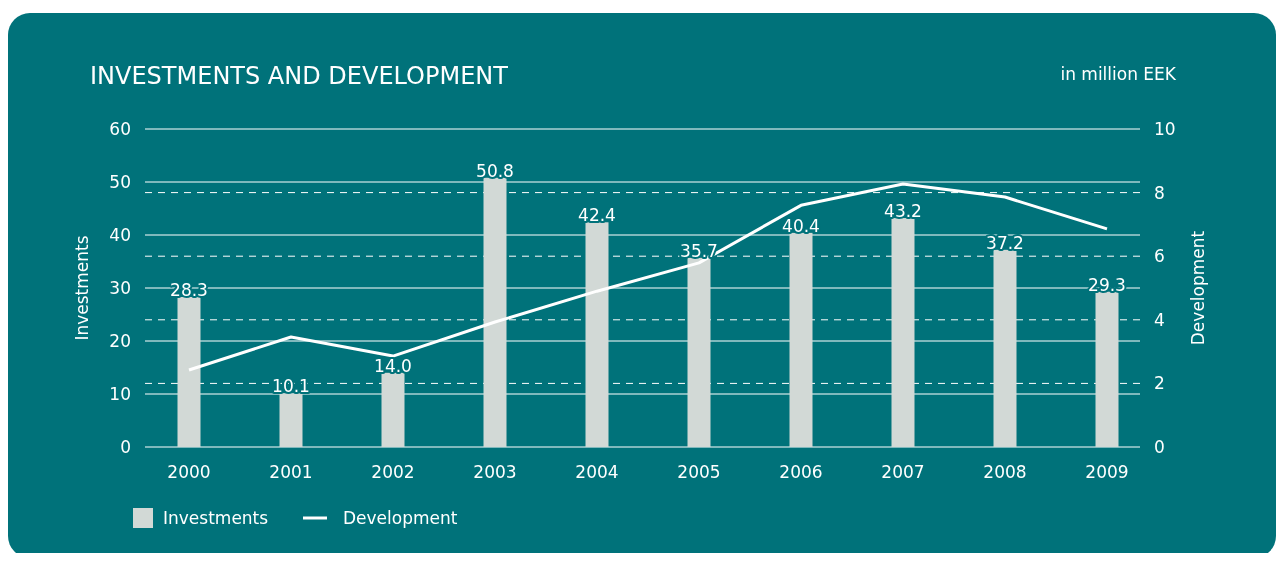  What do you see at coordinates (120, 235) in the screenshot?
I see `y-tick-label: 40` at bounding box center [120, 235].